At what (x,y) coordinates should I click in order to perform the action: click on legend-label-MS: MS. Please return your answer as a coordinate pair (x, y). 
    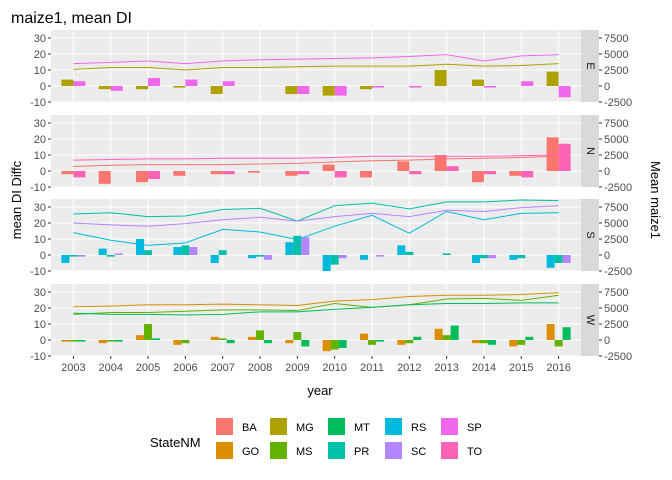
    Looking at the image, I should click on (304, 452).